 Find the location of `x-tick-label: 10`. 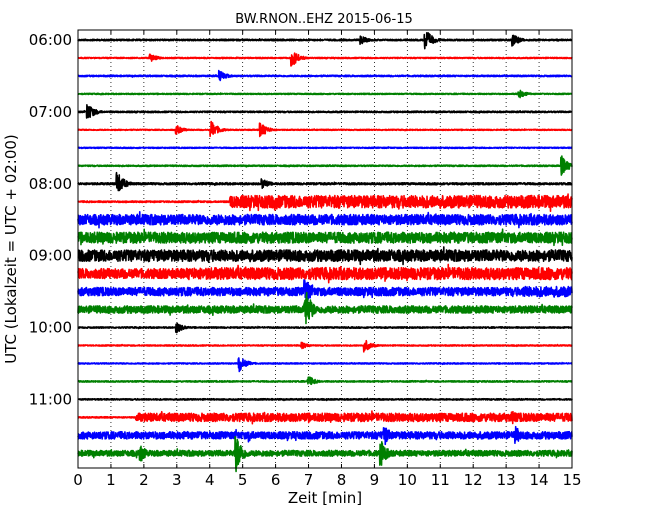

x-tick-label: 10 is located at coordinates (407, 480).